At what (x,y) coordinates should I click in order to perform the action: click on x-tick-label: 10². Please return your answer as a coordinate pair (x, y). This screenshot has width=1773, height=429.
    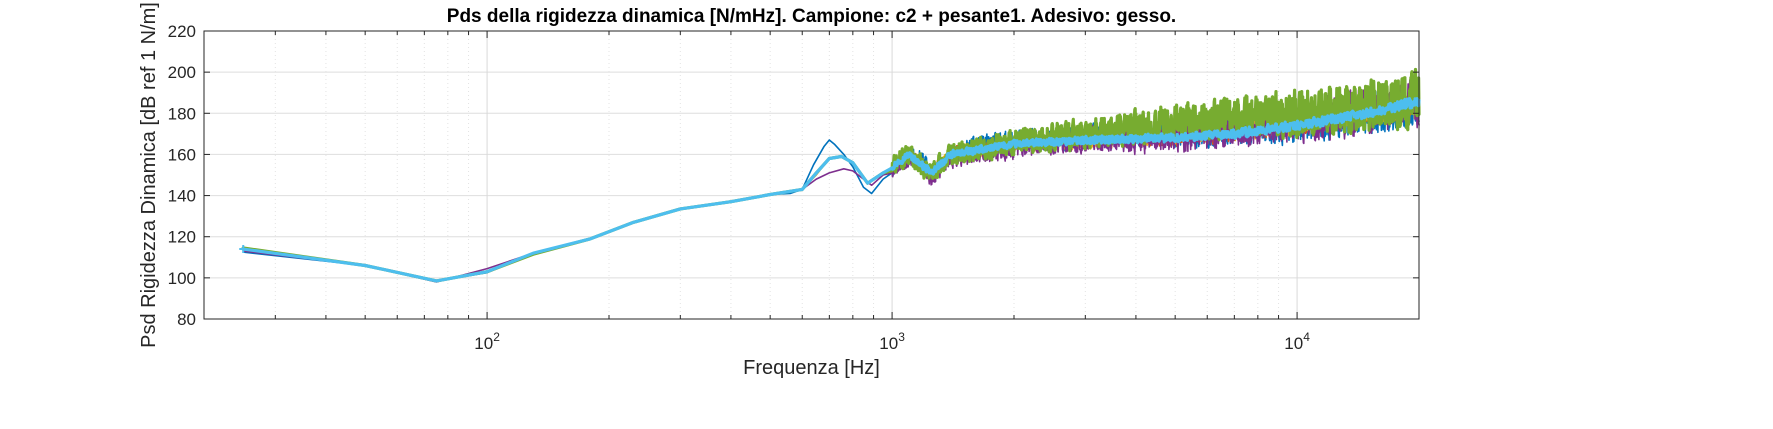
    Looking at the image, I should click on (487, 341).